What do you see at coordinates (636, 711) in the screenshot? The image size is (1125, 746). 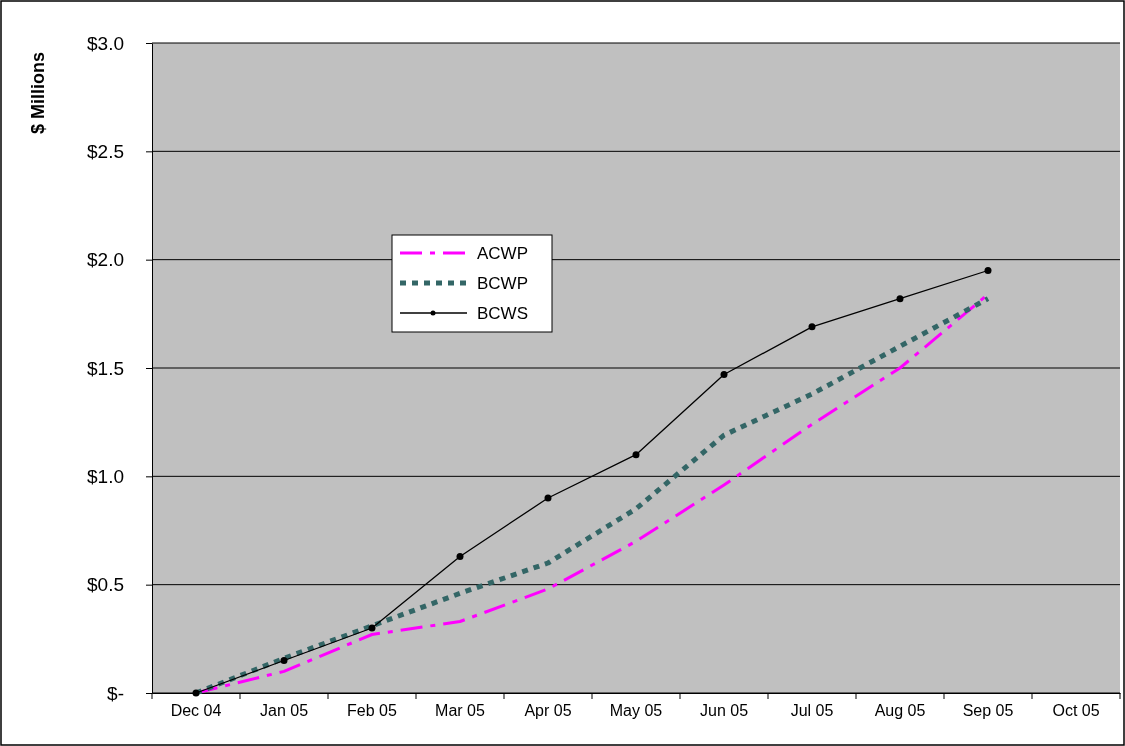 I see `x-tick-label: May 05` at bounding box center [636, 711].